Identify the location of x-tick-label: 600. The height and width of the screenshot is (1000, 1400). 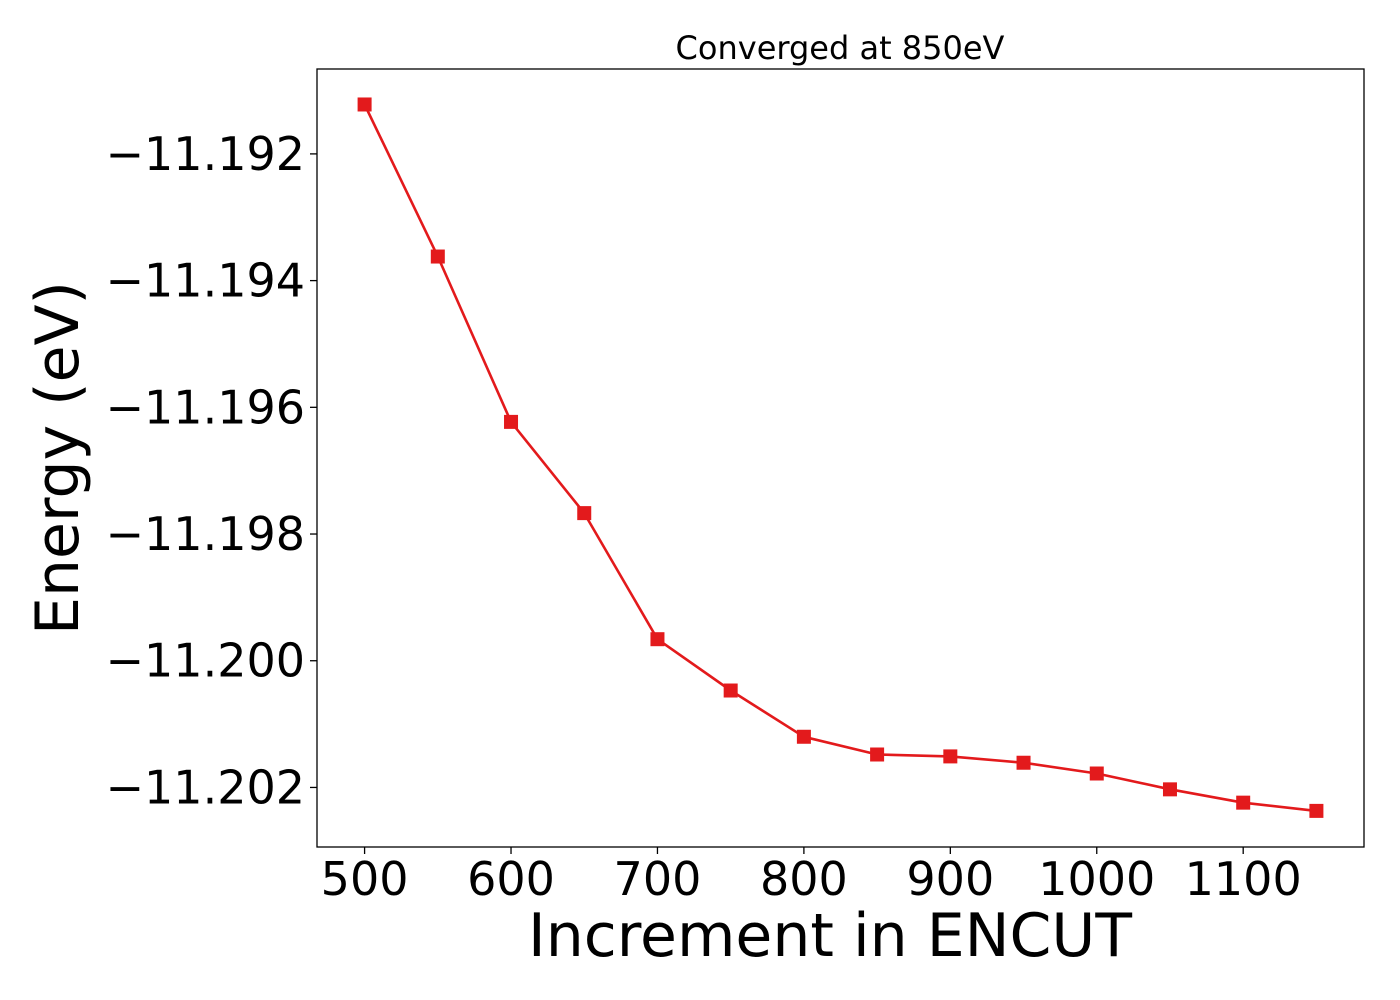
(511, 879).